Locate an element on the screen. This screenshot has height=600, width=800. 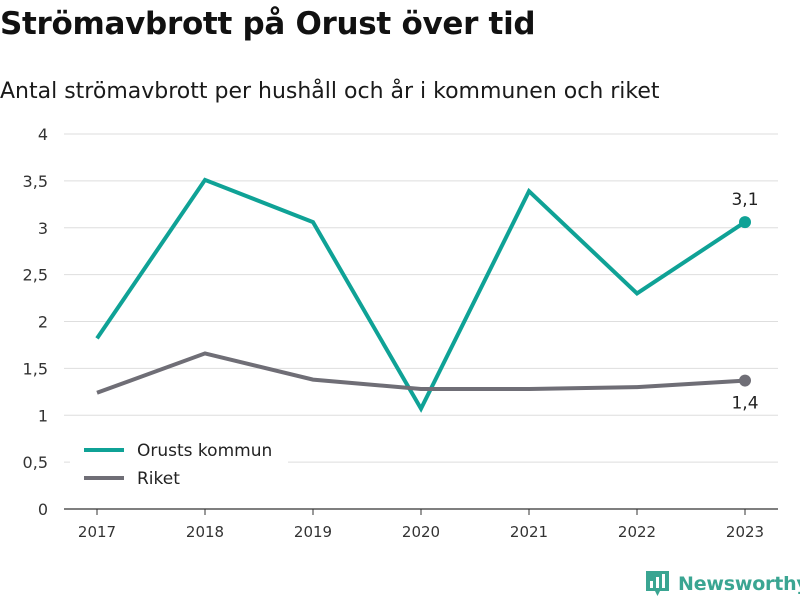
legend-label: Riket is located at coordinates (158, 479).